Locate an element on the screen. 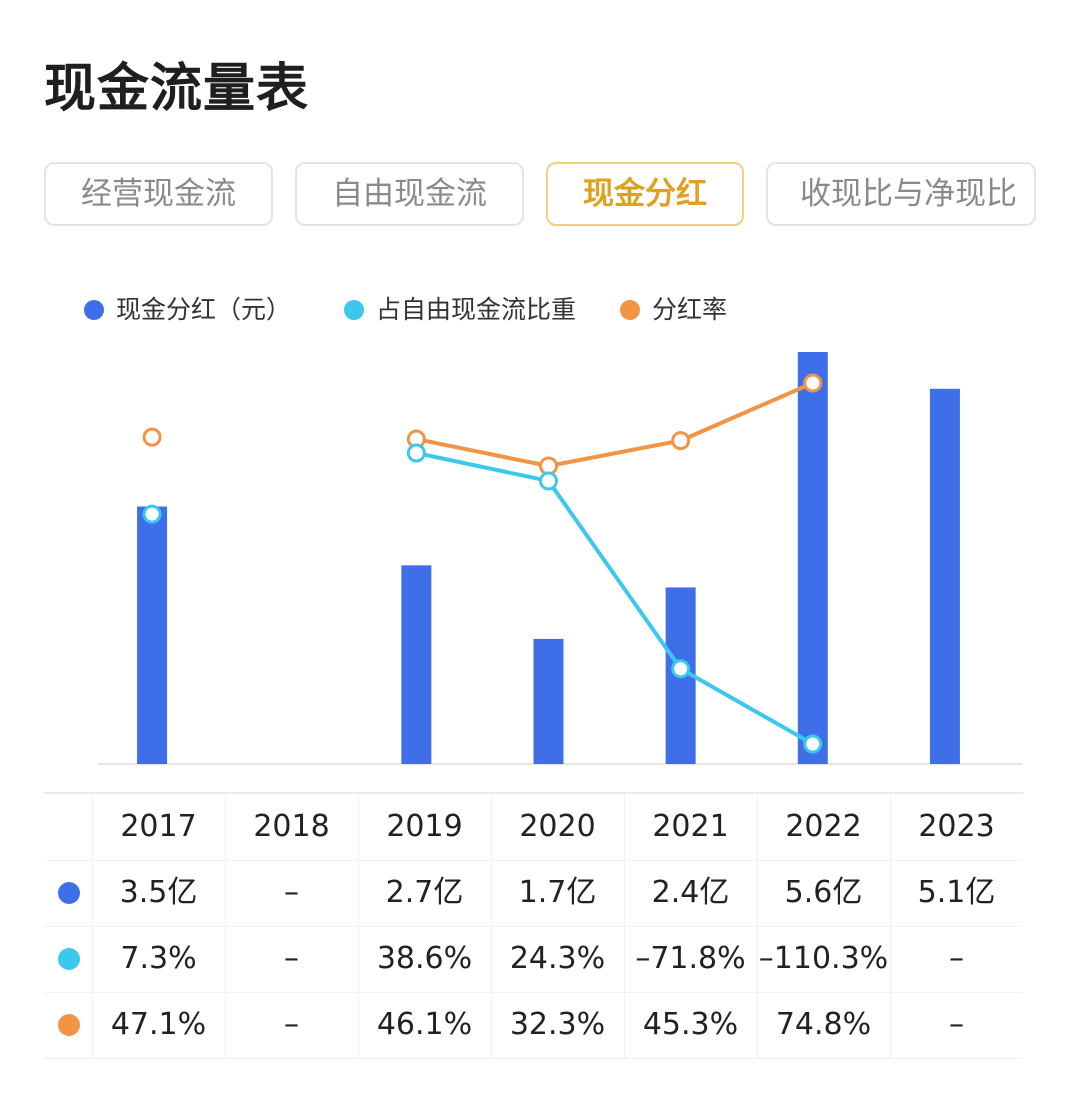 This screenshot has height=1107, width=1067. bar-dividend-2019 is located at coordinates (416, 664).